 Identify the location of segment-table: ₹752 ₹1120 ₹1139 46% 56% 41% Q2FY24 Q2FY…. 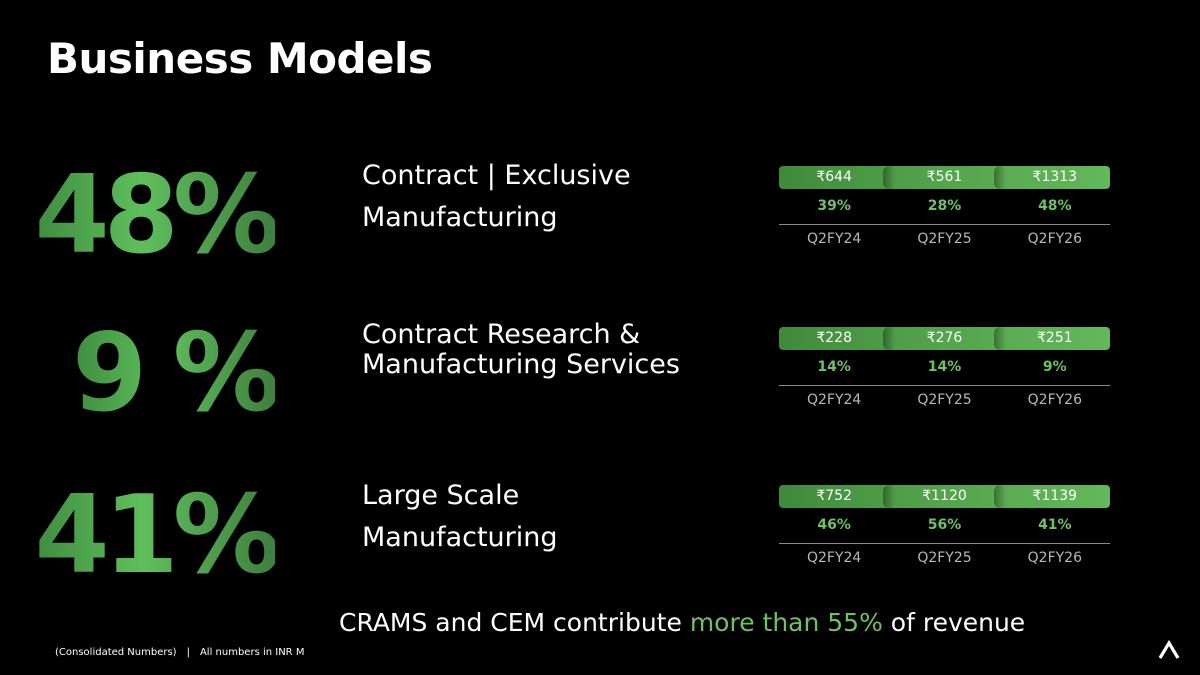
(944, 525).